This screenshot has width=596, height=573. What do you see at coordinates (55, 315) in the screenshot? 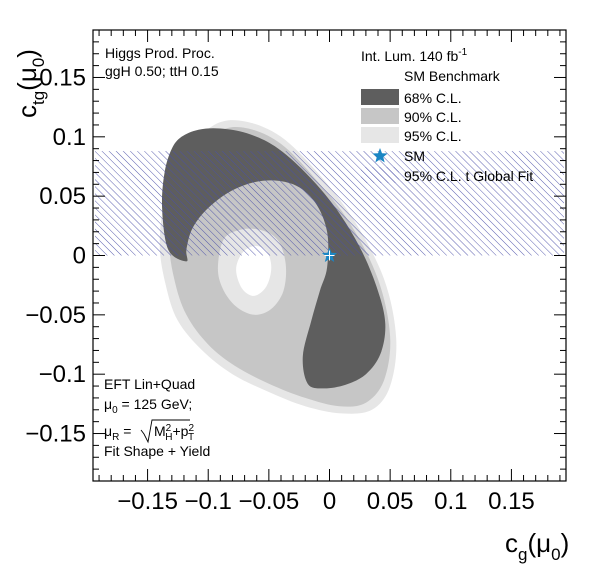
I see `y-tick-label: −0.05` at bounding box center [55, 315].